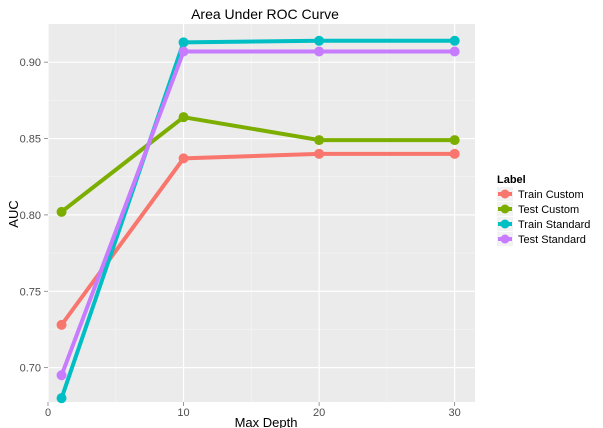 The image size is (603, 428). Describe the element at coordinates (265, 14) in the screenshot. I see `chart-title: Area Under ROC Curve` at that location.